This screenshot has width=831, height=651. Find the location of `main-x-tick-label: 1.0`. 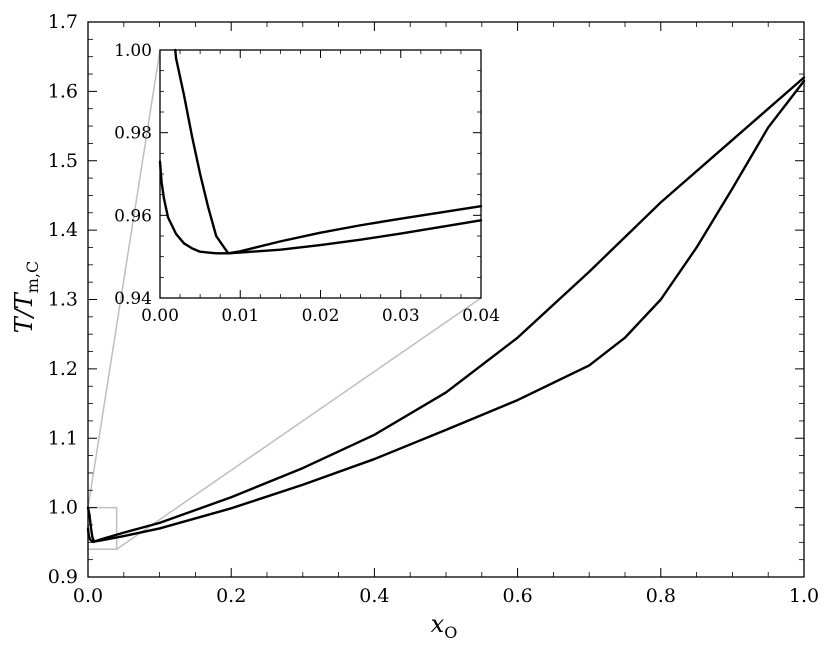

main-x-tick-label: 1.0 is located at coordinates (804, 596).